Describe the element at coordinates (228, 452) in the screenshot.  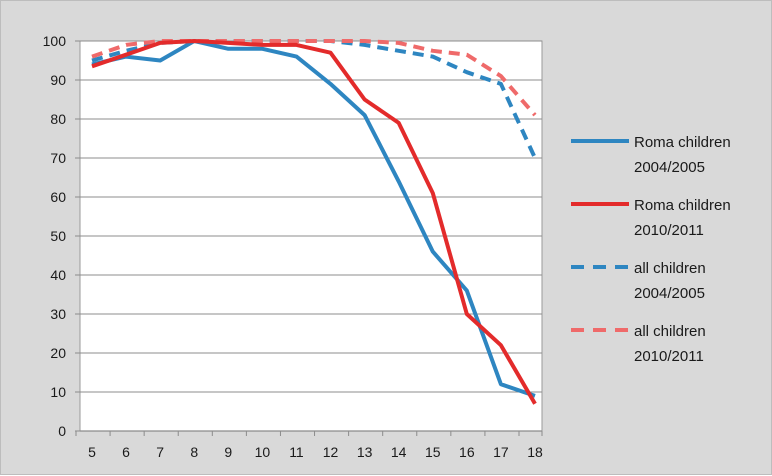
I see `x-tick-label: 9` at that location.